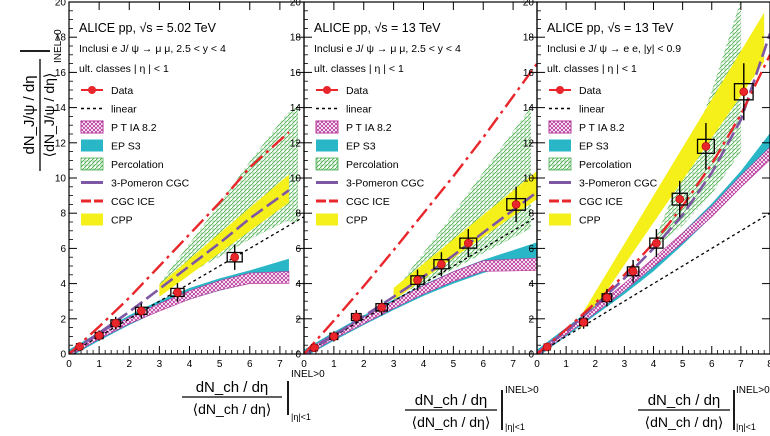  What do you see at coordinates (29, 114) in the screenshot?
I see `y-axis-label-top: dN_J/ψ / dη` at bounding box center [29, 114].